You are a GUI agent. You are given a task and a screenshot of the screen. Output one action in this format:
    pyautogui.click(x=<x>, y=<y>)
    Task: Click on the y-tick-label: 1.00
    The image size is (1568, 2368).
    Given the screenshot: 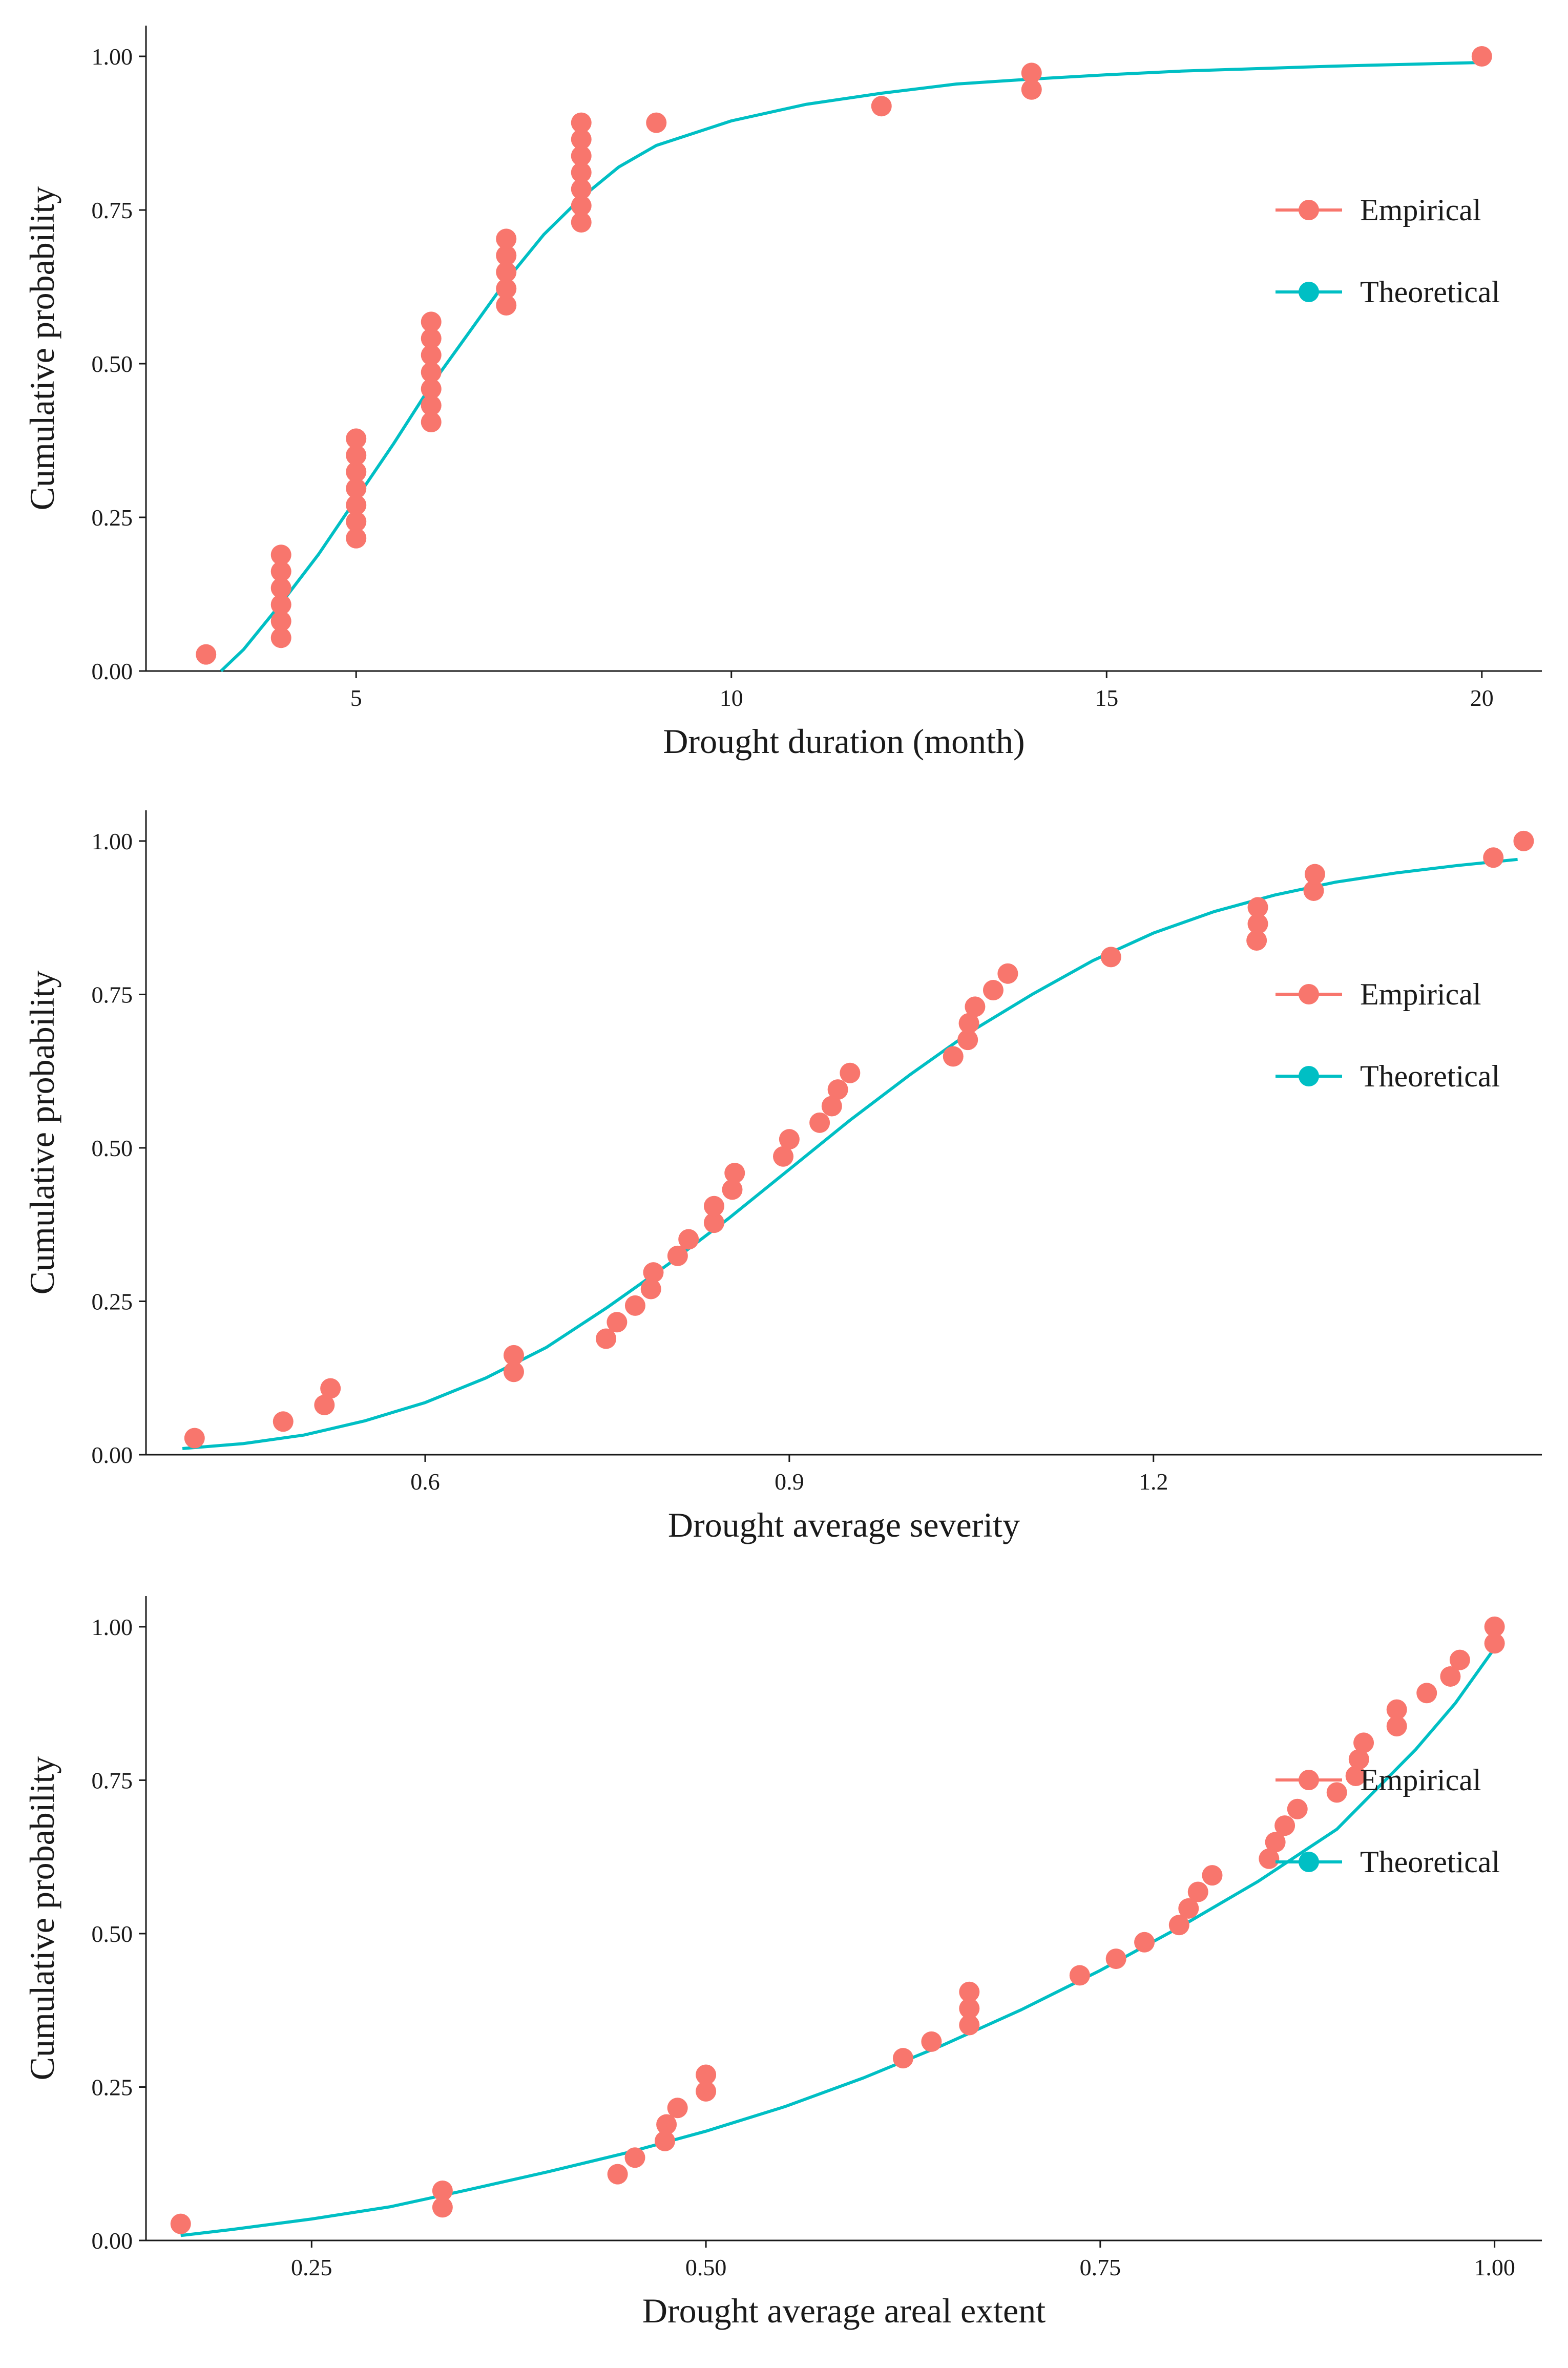 What is the action you would take?
    pyautogui.click(x=112, y=57)
    